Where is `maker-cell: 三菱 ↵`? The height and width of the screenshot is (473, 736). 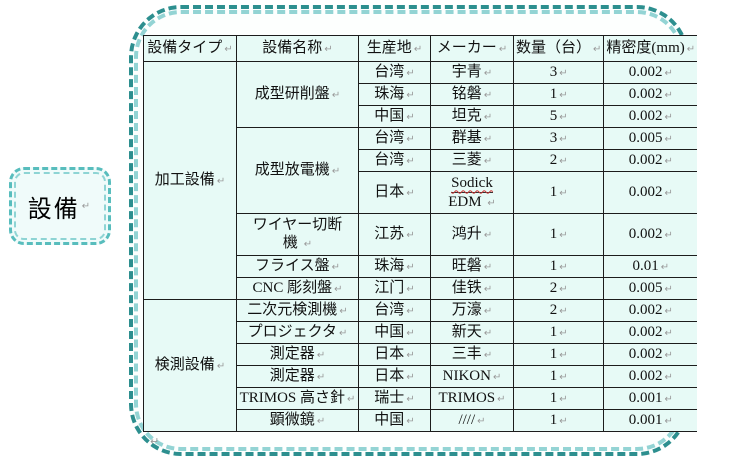
maker-cell: 三菱 ↵ is located at coordinates (472, 160).